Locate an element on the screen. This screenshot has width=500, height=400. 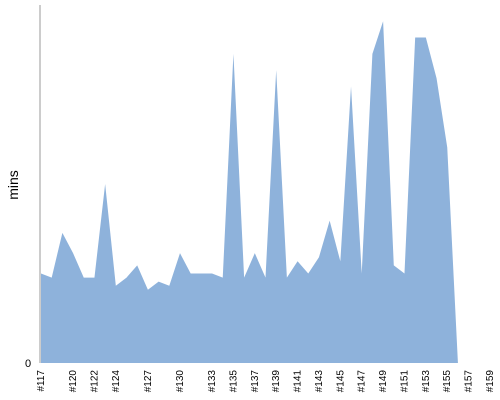
x-tick-label: #149 is located at coordinates (383, 381).